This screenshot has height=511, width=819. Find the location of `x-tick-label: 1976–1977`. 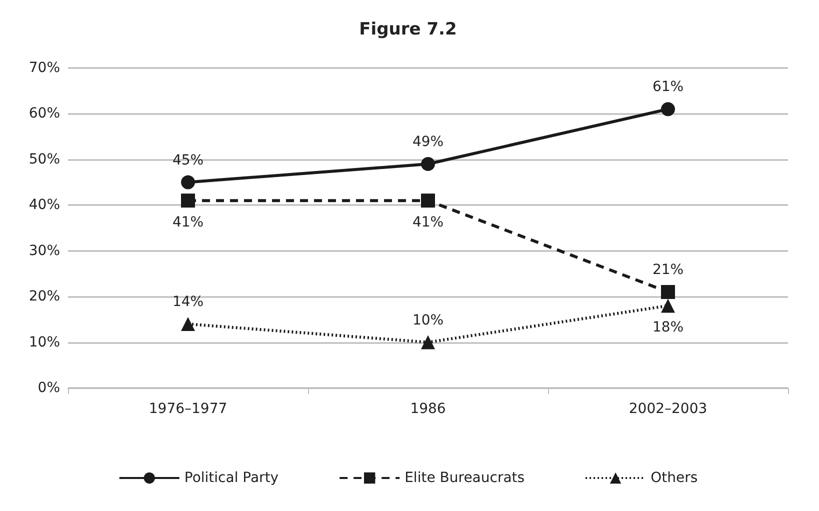

x-tick-label: 1976–1977 is located at coordinates (188, 409).